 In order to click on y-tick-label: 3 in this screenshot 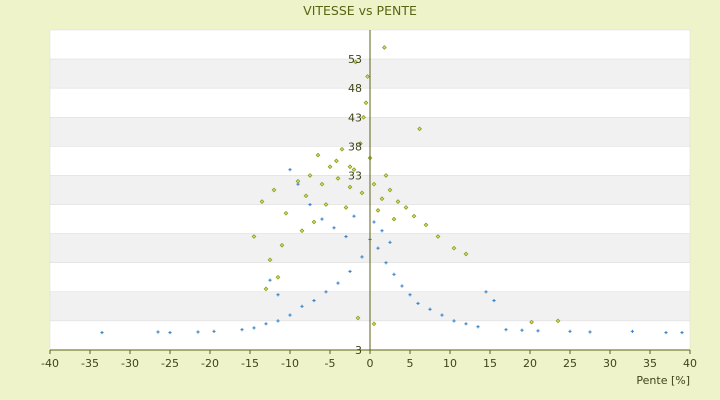, I will do `click(358, 350)`.